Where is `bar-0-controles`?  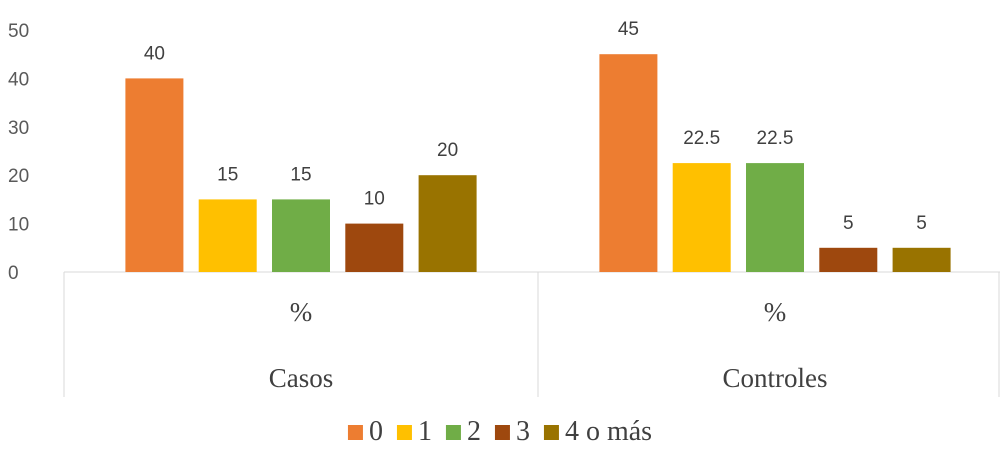 bar-0-controles is located at coordinates (628, 163).